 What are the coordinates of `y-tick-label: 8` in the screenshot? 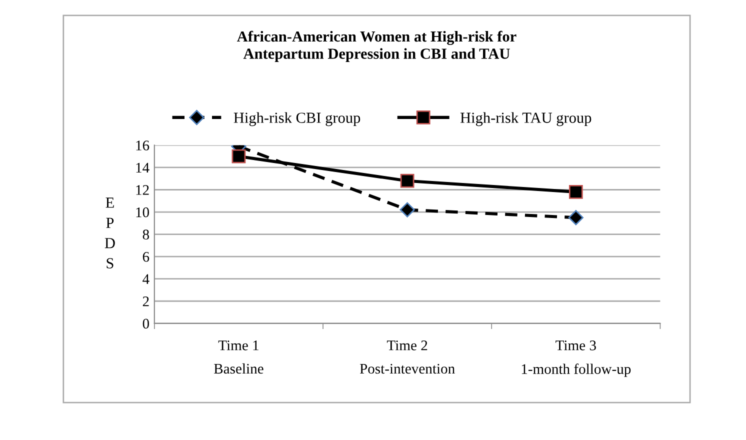 It's located at (146, 235).